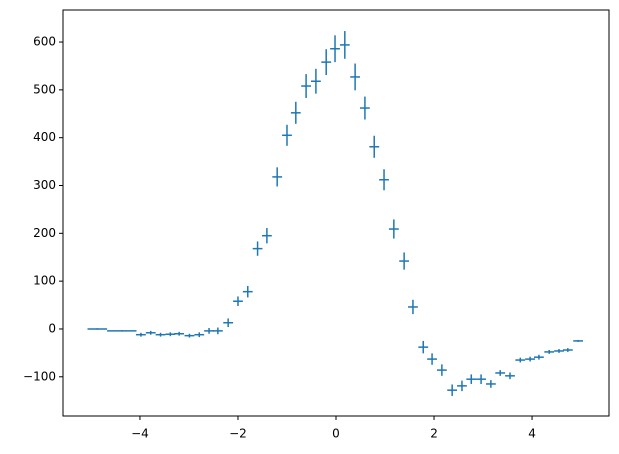 This screenshot has width=619, height=454. Describe the element at coordinates (44, 89) in the screenshot. I see `y-tick-label: 500` at that location.